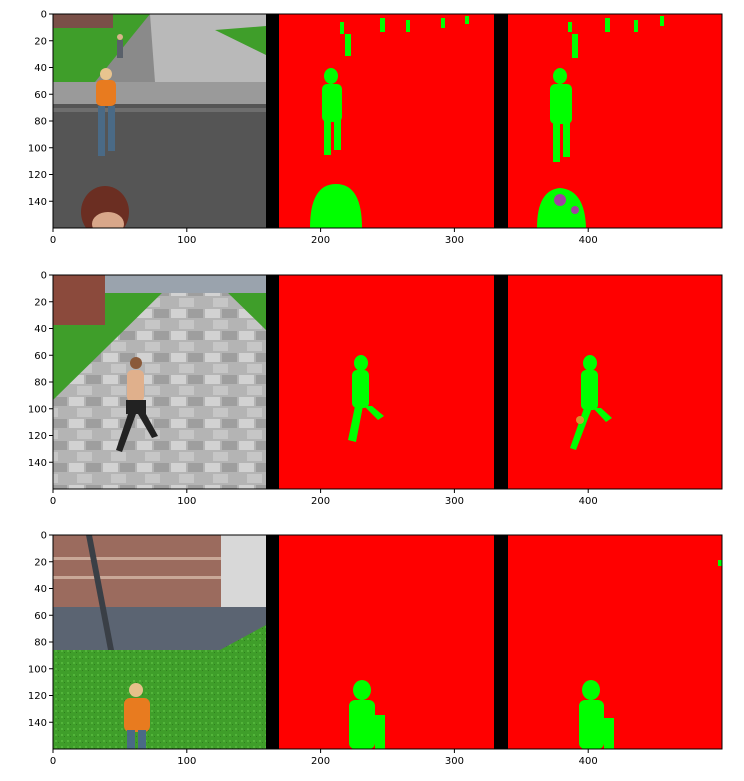  Describe the element at coordinates (100, 592) in the screenshot. I see `lamp-pole` at that location.